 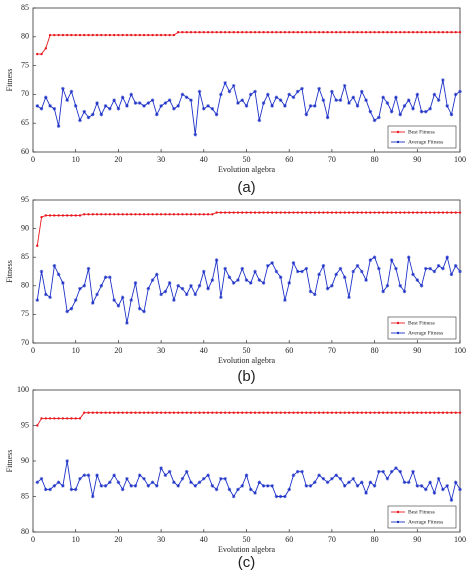 I want to click on x-tick-label: 60, so click(x=289, y=350).